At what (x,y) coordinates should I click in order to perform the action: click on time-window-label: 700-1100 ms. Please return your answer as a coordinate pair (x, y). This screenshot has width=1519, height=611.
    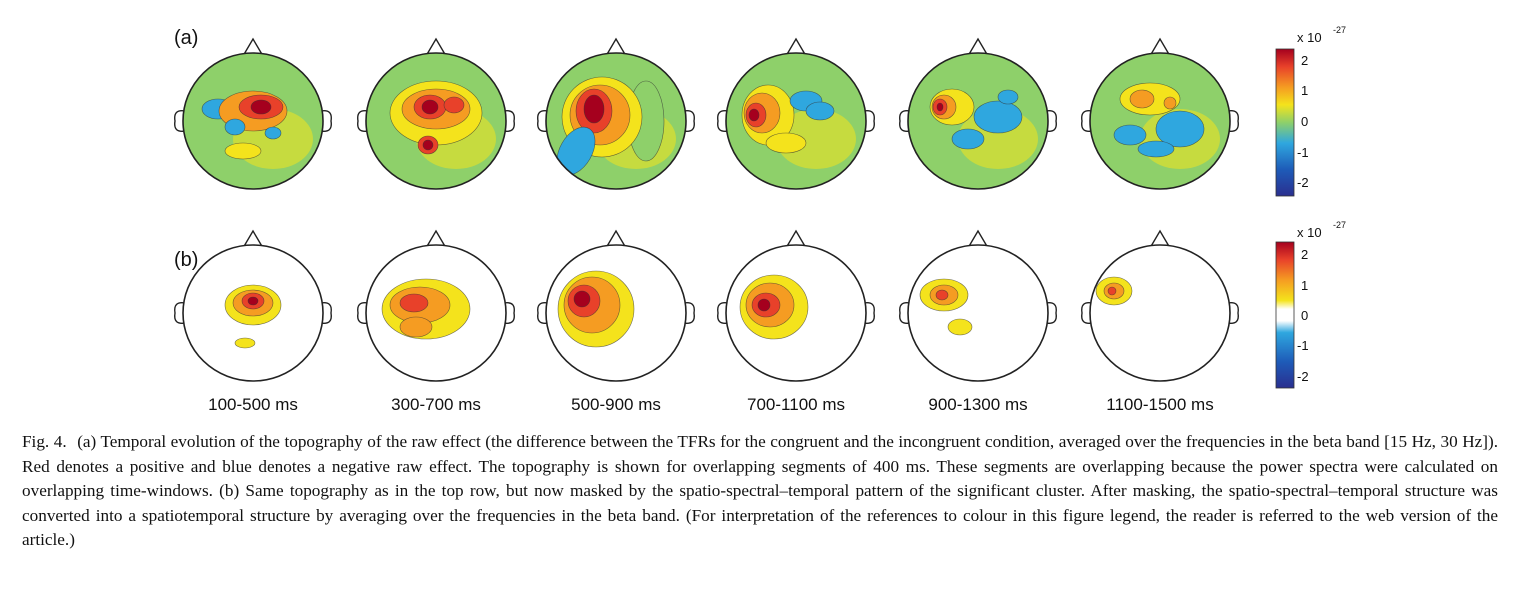
    Looking at the image, I should click on (796, 404).